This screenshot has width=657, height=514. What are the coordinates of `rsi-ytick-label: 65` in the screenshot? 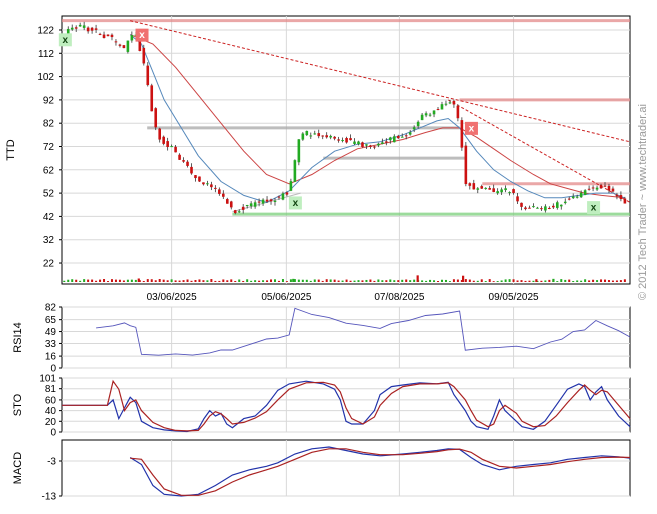 It's located at (51, 320).